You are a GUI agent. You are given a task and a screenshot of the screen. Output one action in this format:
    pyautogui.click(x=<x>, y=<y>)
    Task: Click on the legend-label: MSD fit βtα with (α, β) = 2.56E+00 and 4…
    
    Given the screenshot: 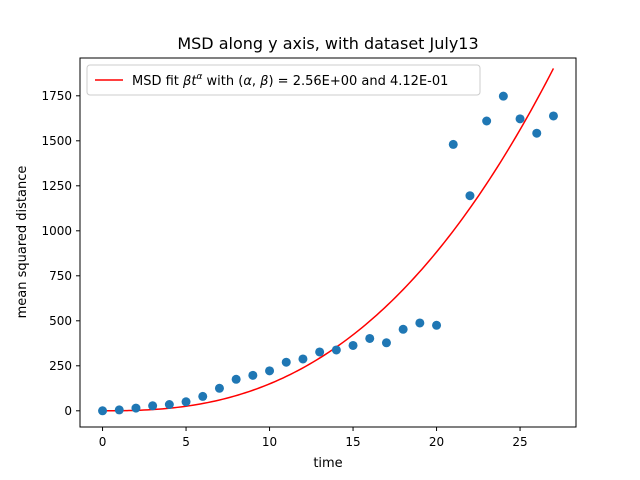 What is the action you would take?
    pyautogui.click(x=290, y=80)
    